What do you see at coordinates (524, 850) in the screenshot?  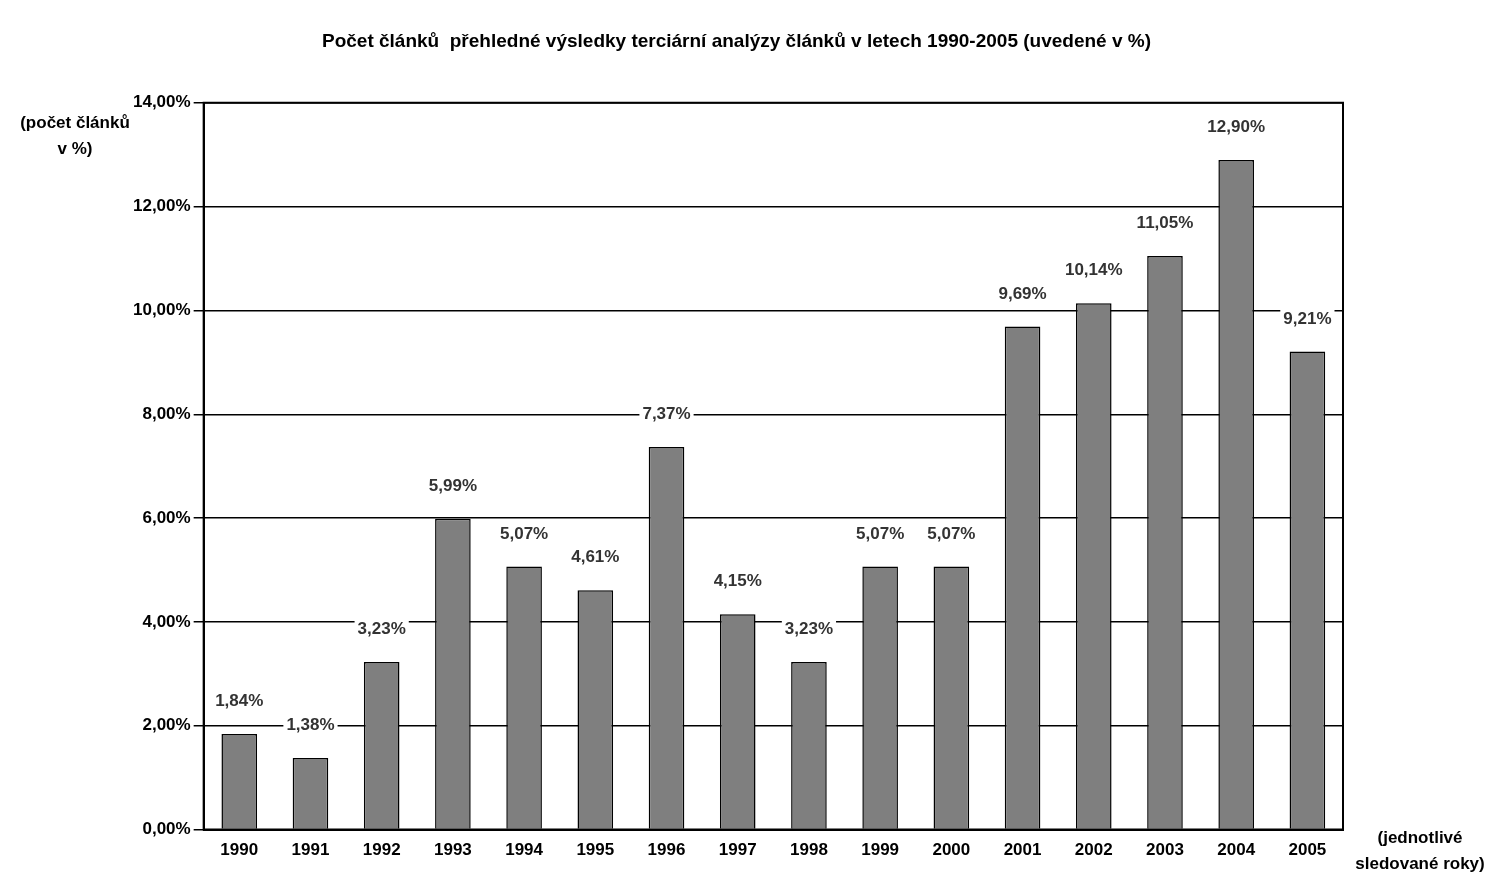 I see `x-tick-label: 1994` at bounding box center [524, 850].